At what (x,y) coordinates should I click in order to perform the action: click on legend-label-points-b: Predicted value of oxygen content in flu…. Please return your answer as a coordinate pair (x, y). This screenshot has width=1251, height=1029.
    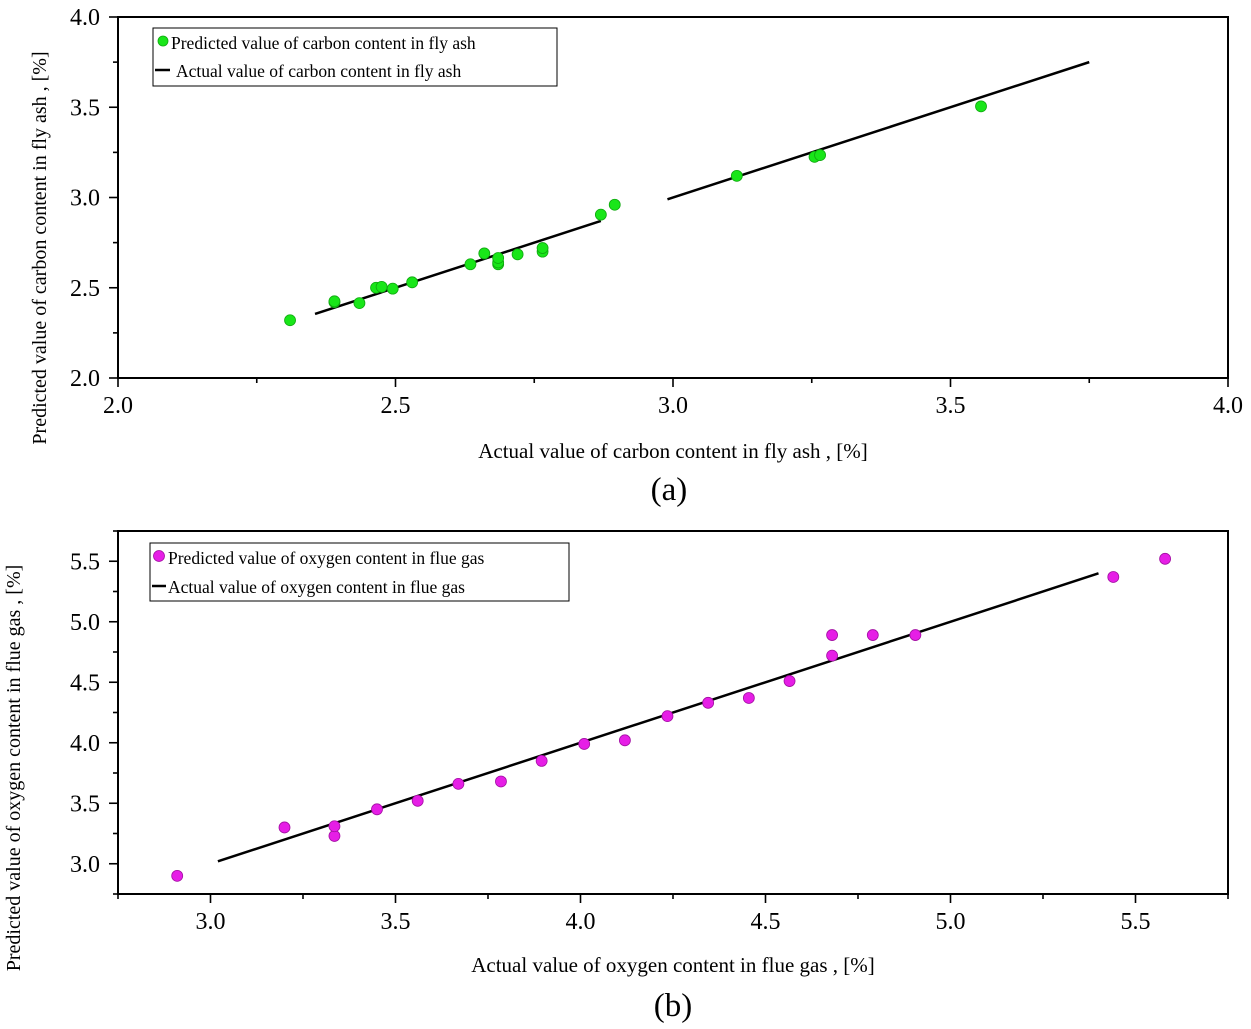
    Looking at the image, I should click on (326, 558).